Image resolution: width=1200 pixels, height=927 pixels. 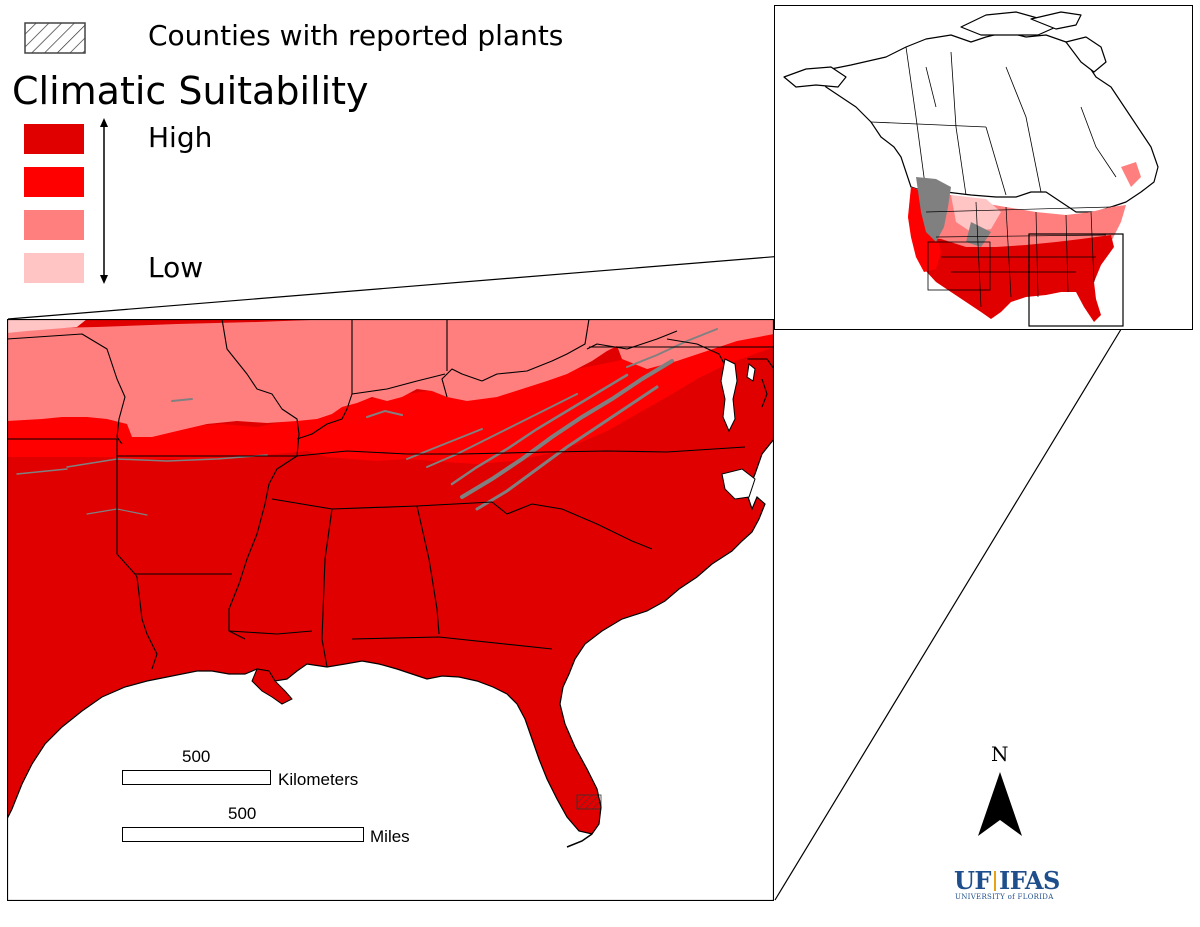 What do you see at coordinates (356, 35) in the screenshot?
I see `hatch-label: Counties with reported plants` at bounding box center [356, 35].